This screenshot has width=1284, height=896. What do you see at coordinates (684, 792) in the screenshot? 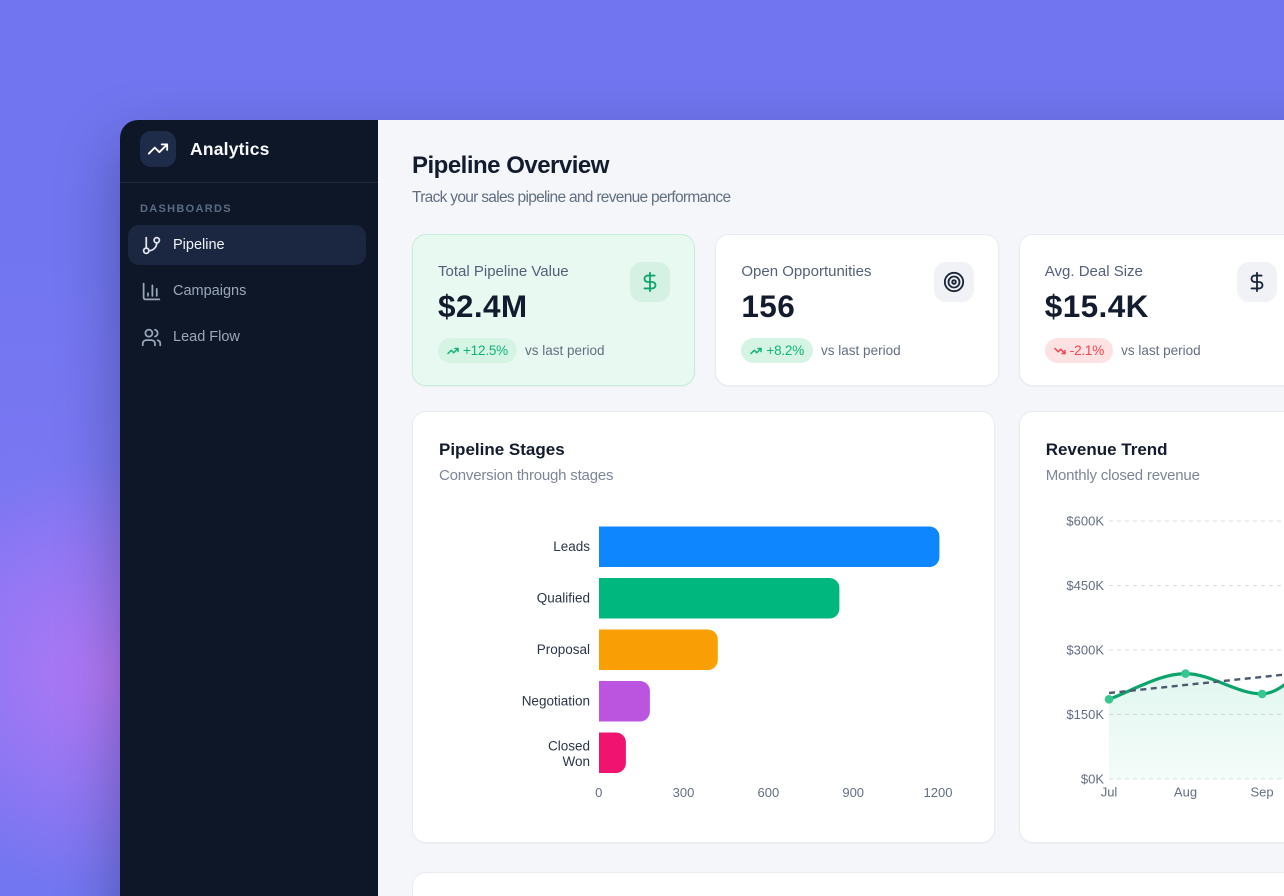
I see `svg-text: 300` at bounding box center [684, 792].